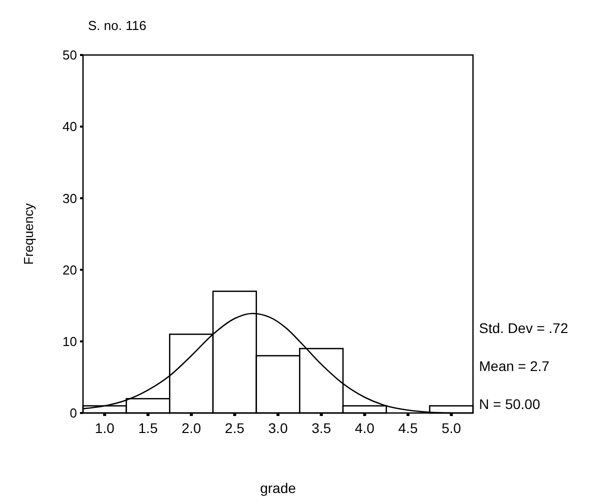 This screenshot has width=595, height=504. Describe the element at coordinates (234, 428) in the screenshot. I see `x-tick-label: 2.5` at that location.